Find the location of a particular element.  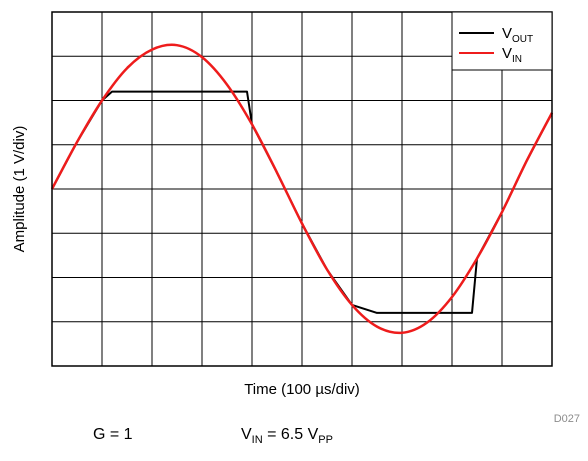

legend-label-vin-main: V is located at coordinates (507, 53).